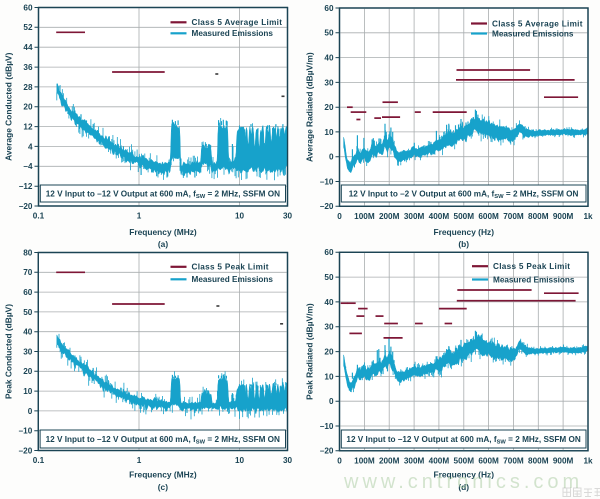  Describe the element at coordinates (28, 127) in the screenshot. I see `svg-text: 12` at that location.